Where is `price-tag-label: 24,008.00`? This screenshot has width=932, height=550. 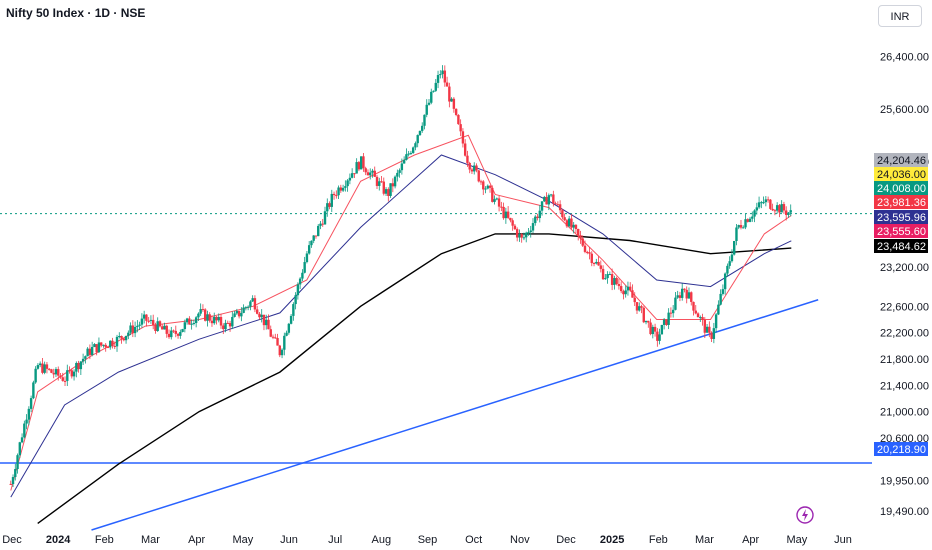
price-tag-label: 24,008.00 is located at coordinates (901, 189).